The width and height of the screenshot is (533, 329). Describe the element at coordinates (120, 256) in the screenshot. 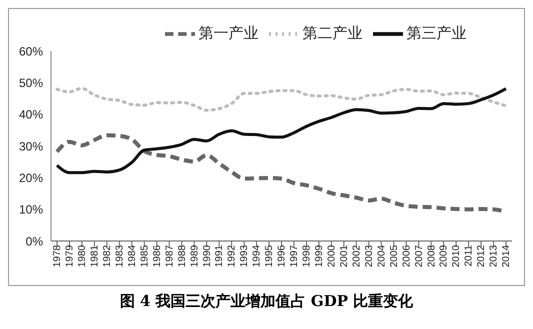

I see `x-tick-label: 1983` at that location.